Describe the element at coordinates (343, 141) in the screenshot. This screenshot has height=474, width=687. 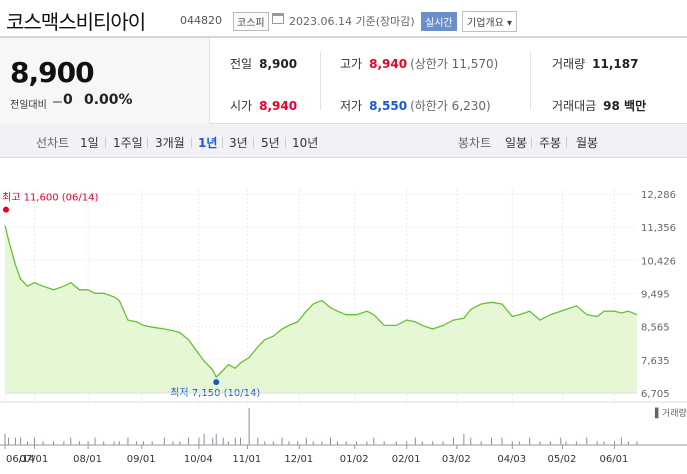
I see `chart-period-tabs: 선차트 1일 1주일 3개월 1년 3년 5년 10년 봉차트 일봉 주봉 월봉` at that location.